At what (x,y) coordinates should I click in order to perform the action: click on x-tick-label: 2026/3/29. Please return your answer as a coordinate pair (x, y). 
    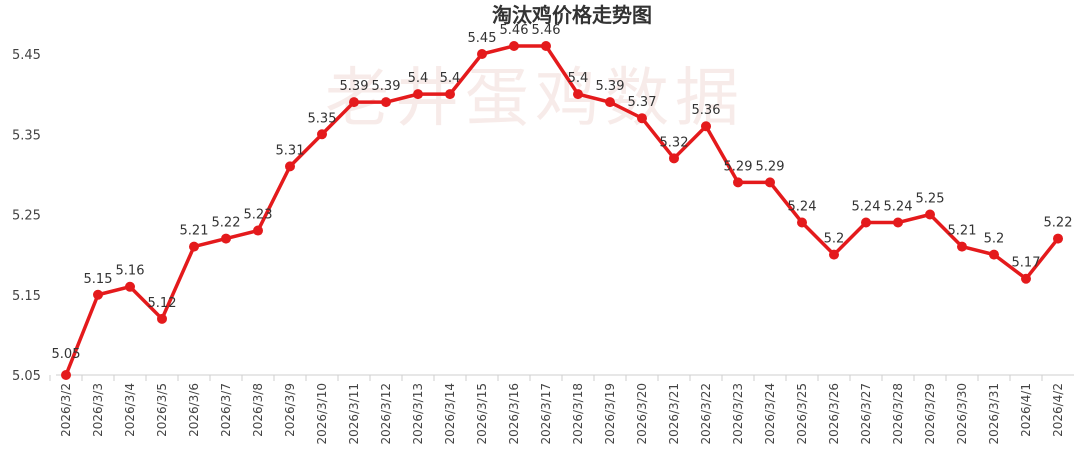
    Looking at the image, I should click on (930, 414).